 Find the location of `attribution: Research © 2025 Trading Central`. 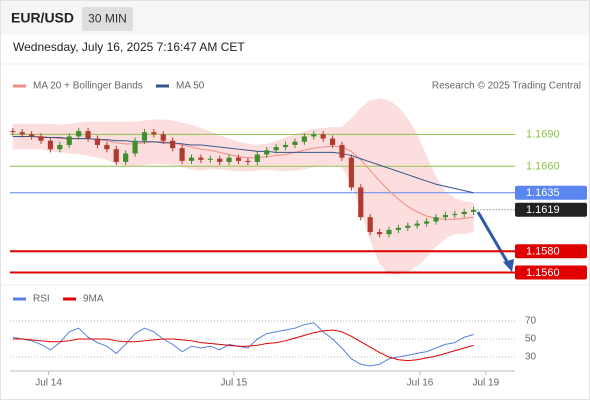

attribution: Research © 2025 Trading Central is located at coordinates (506, 86).